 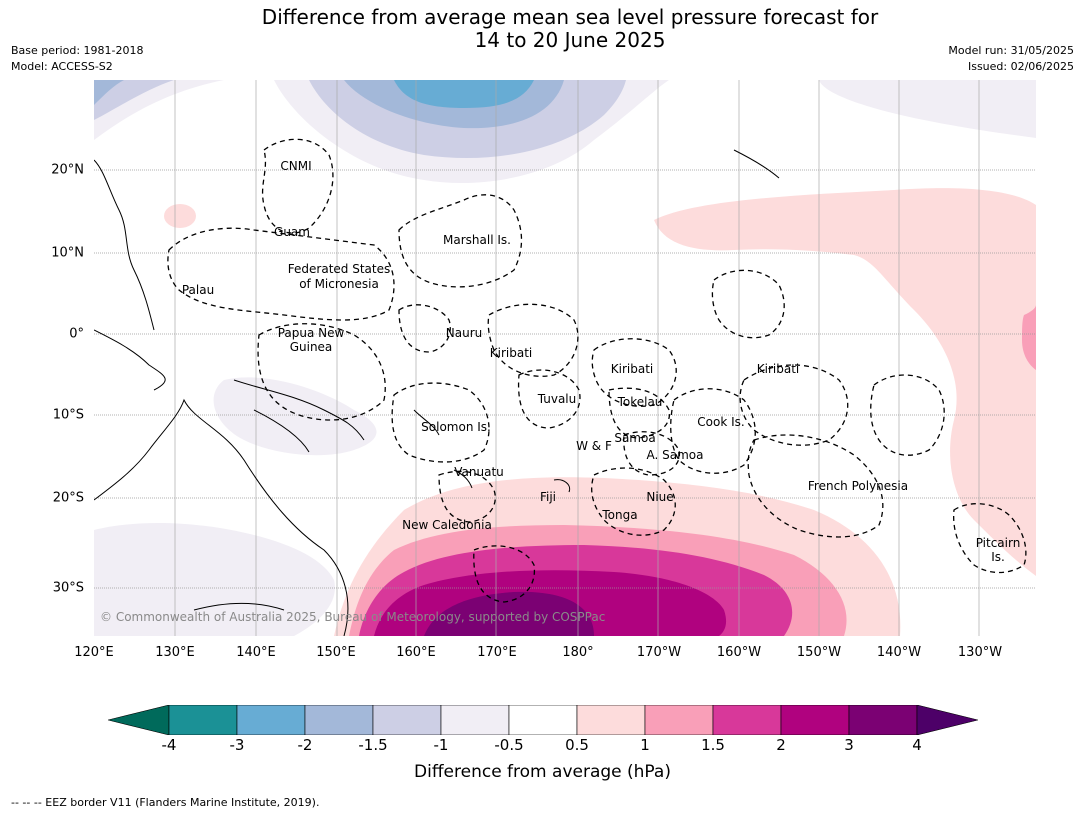 What do you see at coordinates (640, 402) in the screenshot?
I see `place-label: Tokelau` at bounding box center [640, 402].